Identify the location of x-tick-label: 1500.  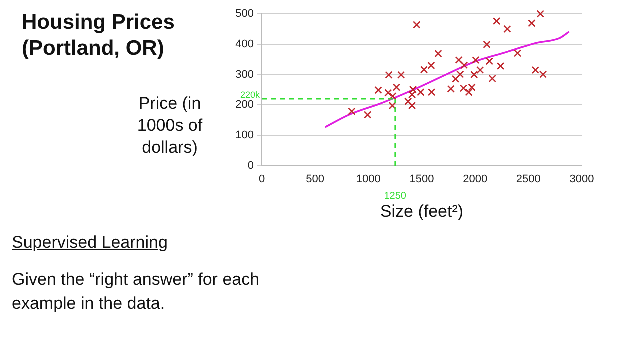
(422, 180).